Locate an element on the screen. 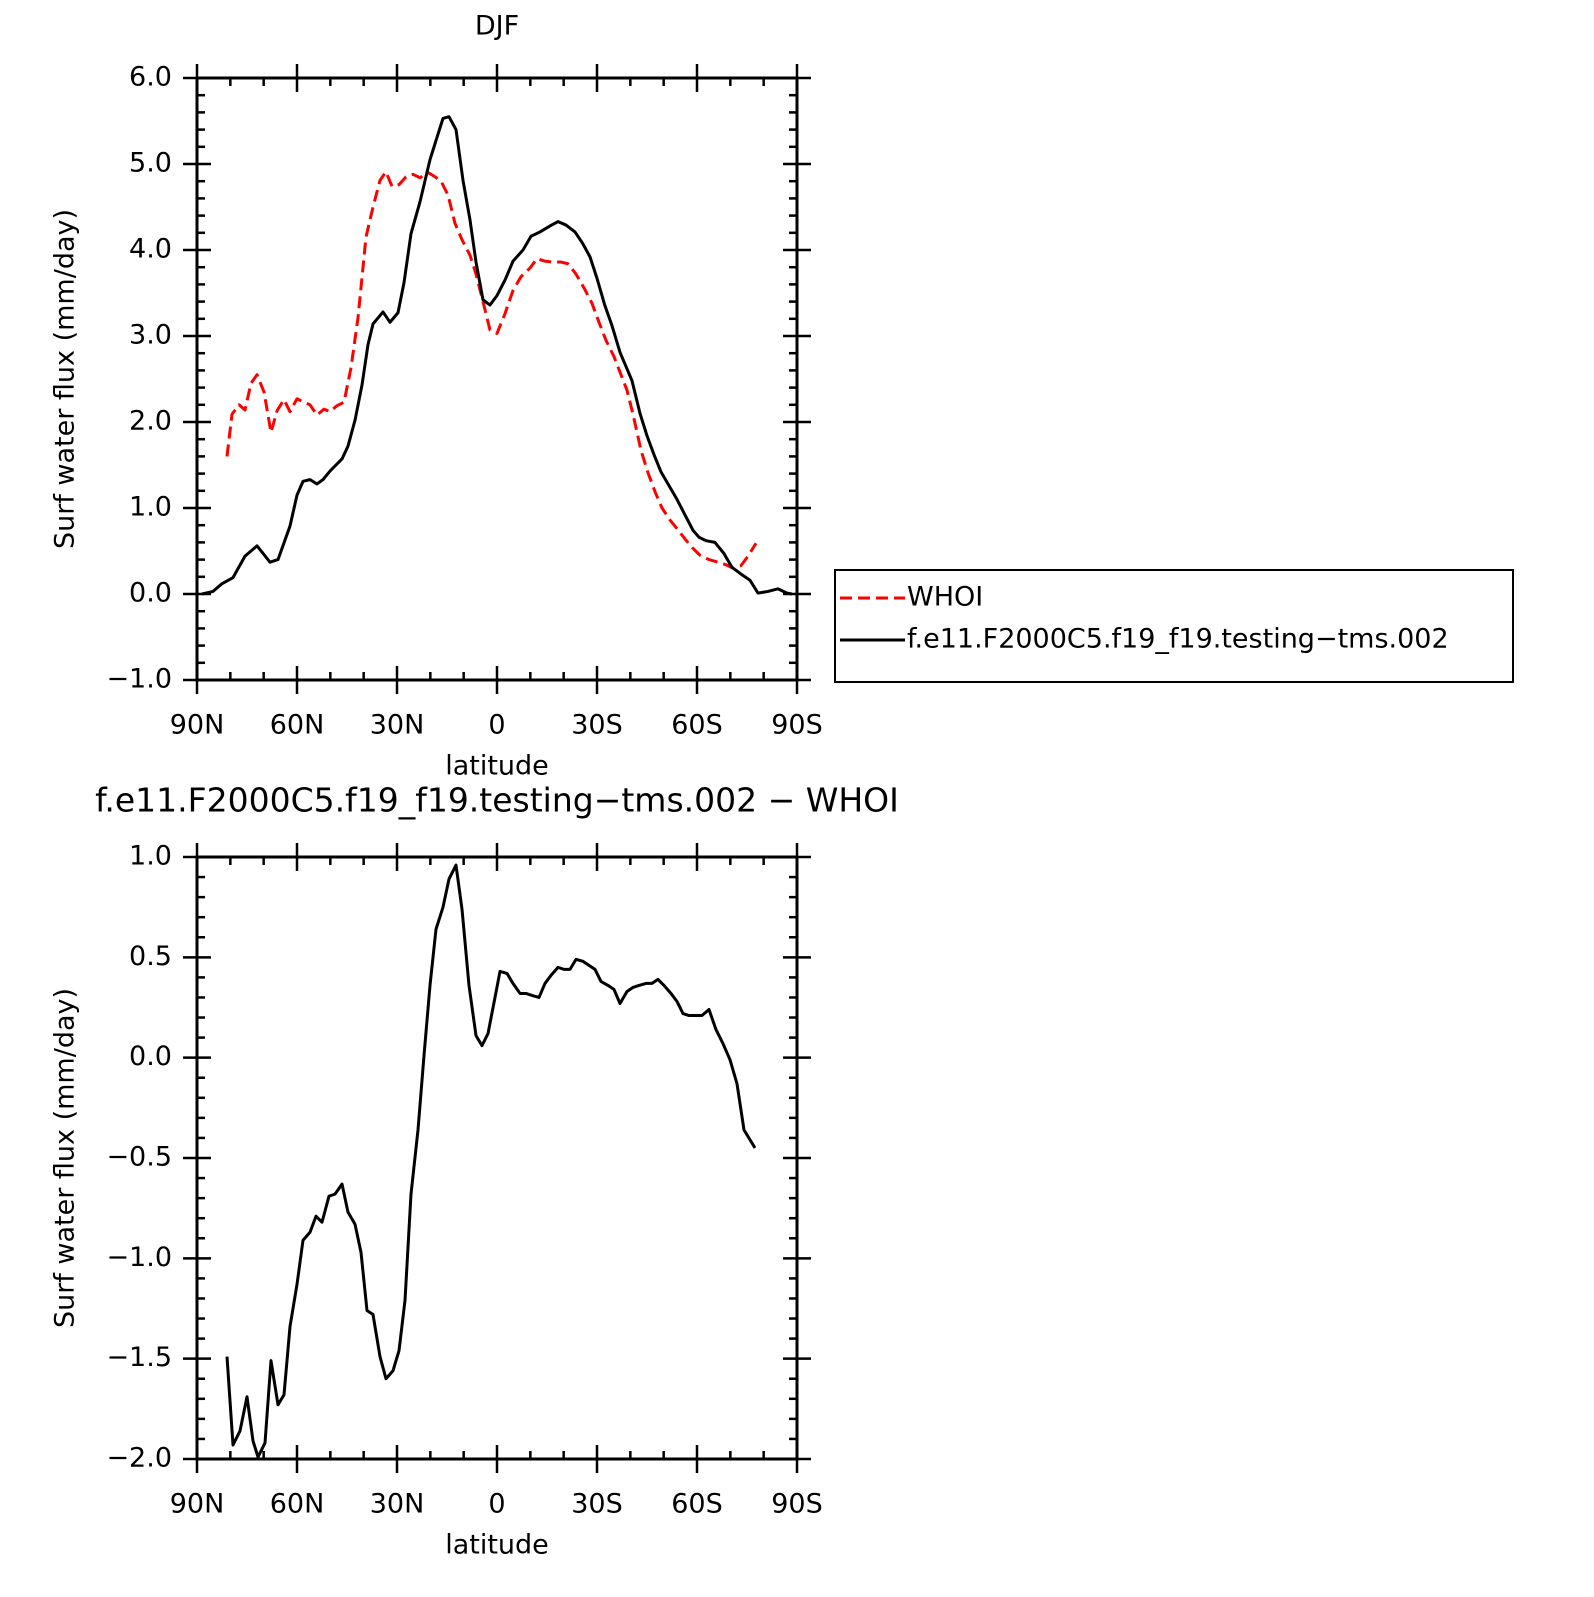 This screenshot has width=1594, height=1597. y-tick-label: −1.5 is located at coordinates (139, 1357).